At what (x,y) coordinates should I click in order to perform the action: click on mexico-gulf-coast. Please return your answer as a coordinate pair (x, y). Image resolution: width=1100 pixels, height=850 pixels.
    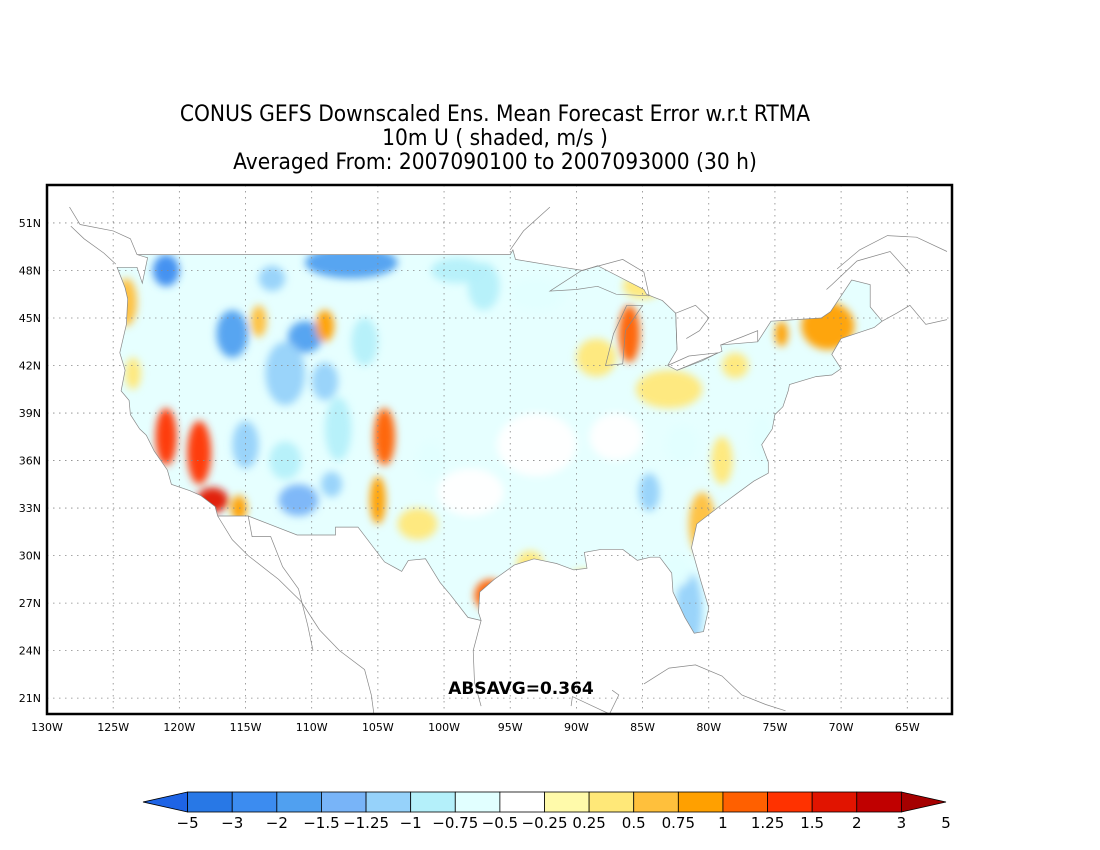
    Looking at the image, I should click on (477, 663).